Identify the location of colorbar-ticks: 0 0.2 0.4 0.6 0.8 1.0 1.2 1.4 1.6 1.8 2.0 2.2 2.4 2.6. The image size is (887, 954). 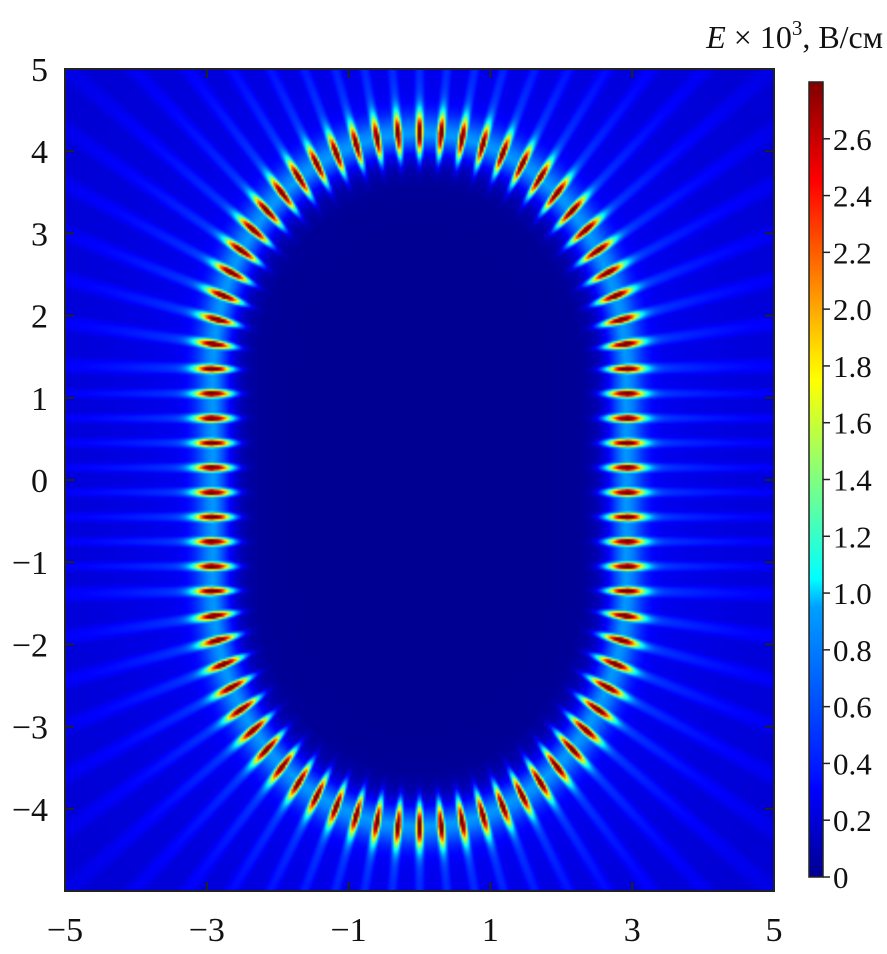
(847, 508).